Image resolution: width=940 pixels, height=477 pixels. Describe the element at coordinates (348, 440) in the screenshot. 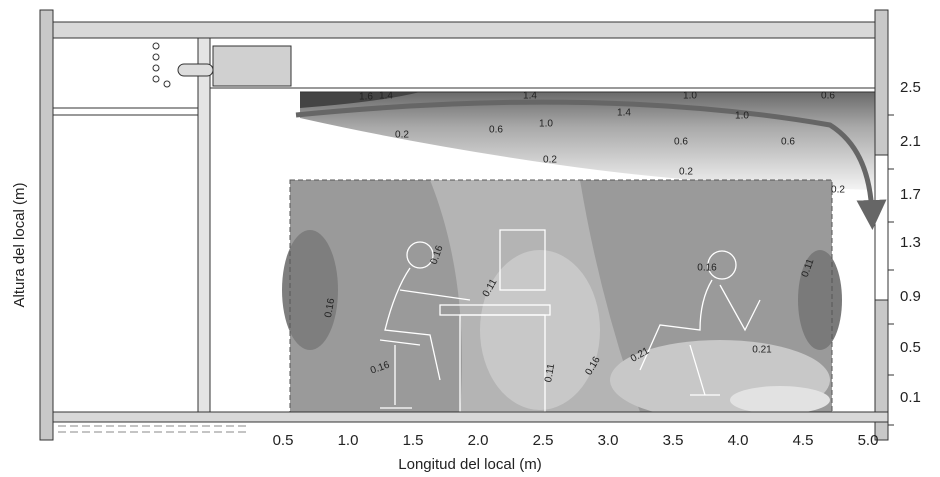

I see `x-tick-label: 1.0` at that location.